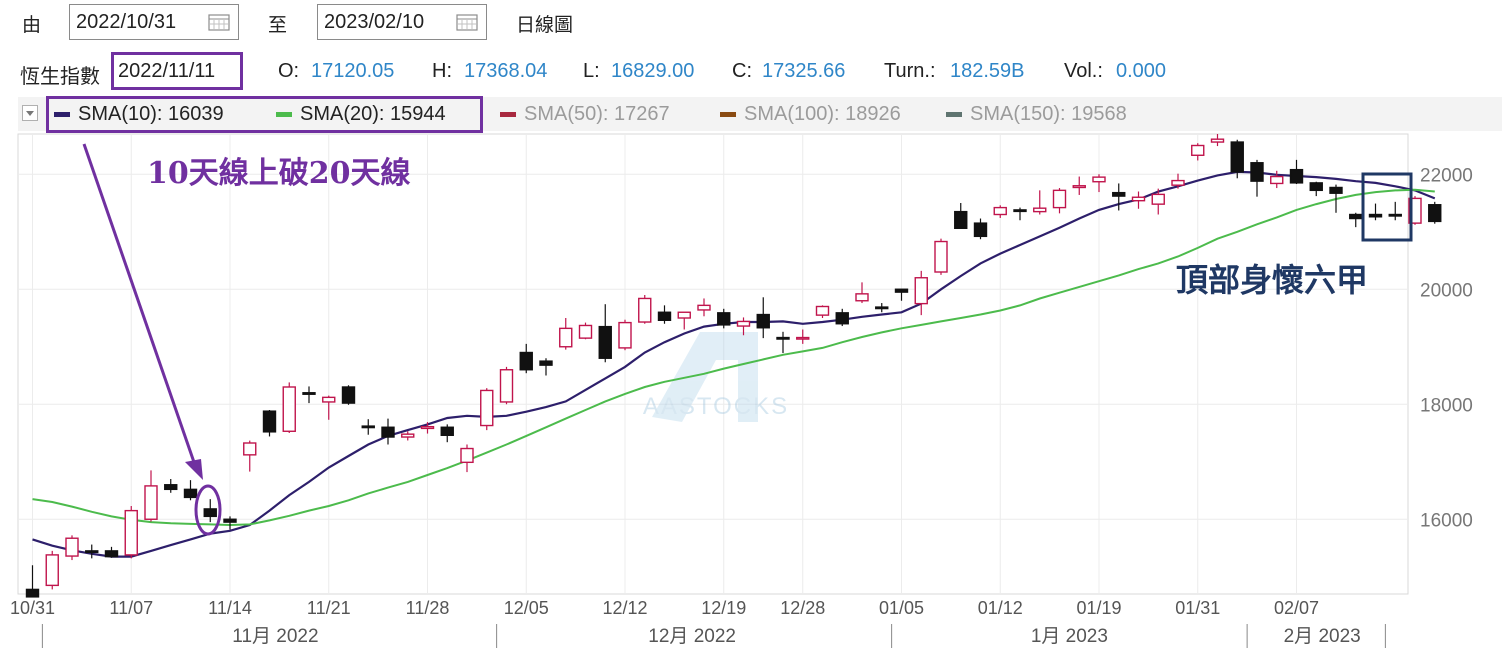  What do you see at coordinates (60, 77) in the screenshot?
I see `index-name: 恆生指數` at bounding box center [60, 77].